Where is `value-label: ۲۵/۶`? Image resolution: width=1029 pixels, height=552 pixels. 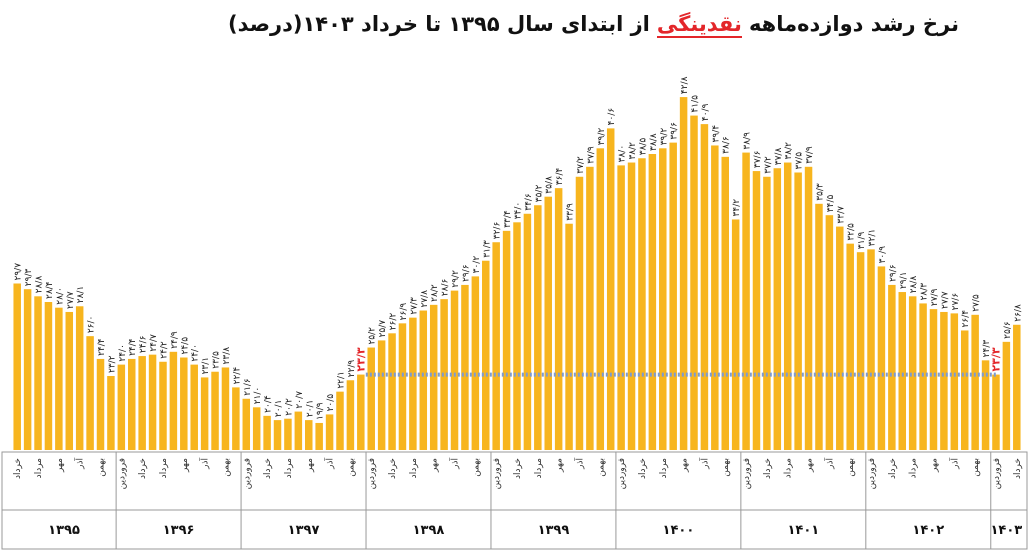 value-label: ۲۵/۶ is located at coordinates (1008, 330).